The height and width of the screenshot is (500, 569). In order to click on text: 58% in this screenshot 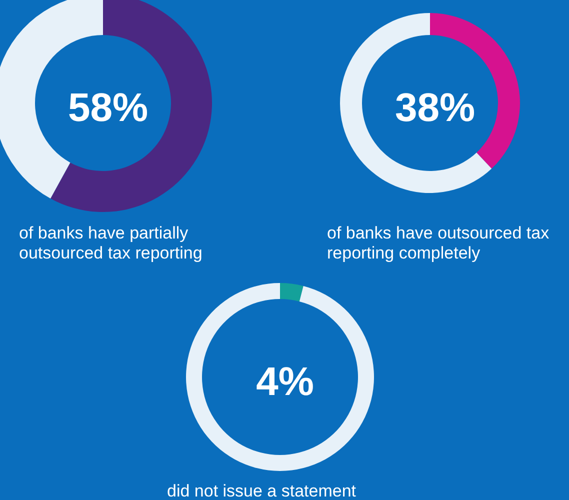, I will do `click(108, 108)`.